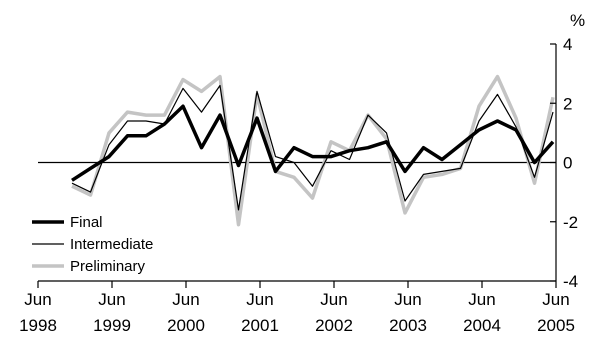  I want to click on y-tick-label: 4, so click(567, 44).